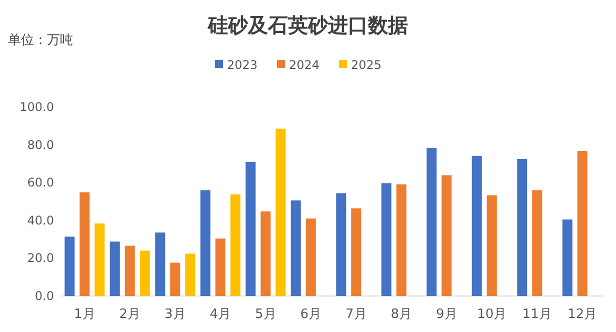 Image resolution: width=616 pixels, height=332 pixels. Describe the element at coordinates (242, 65) in the screenshot. I see `legend-label: 2023` at that location.